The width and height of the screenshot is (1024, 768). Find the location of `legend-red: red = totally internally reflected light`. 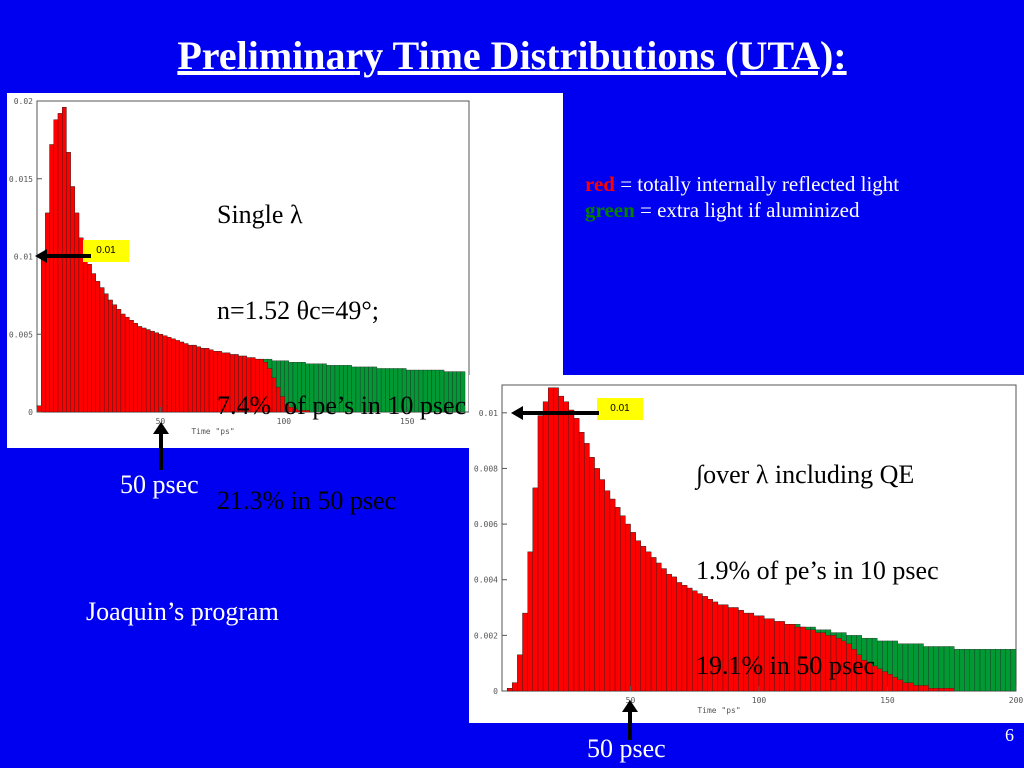

legend-red: red = totally internally reflected light is located at coordinates (742, 184).